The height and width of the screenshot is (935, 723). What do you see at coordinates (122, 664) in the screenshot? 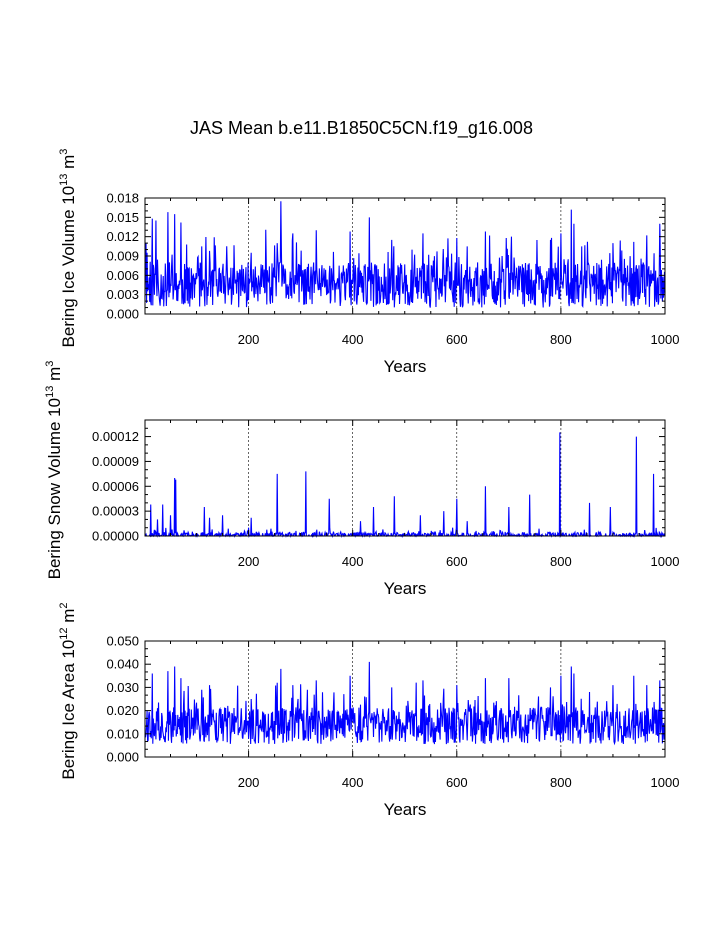
I see `y-tick-label: 0.040` at bounding box center [122, 664].